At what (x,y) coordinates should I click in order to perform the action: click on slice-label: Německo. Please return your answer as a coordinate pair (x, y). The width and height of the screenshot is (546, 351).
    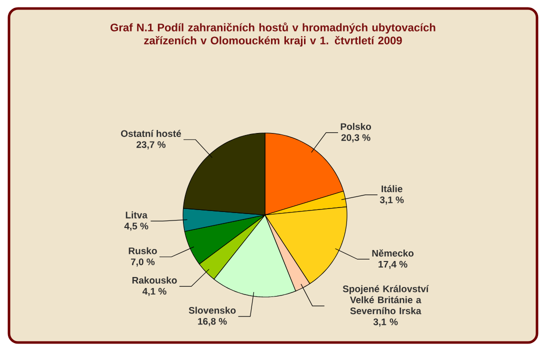
    Looking at the image, I should click on (393, 253).